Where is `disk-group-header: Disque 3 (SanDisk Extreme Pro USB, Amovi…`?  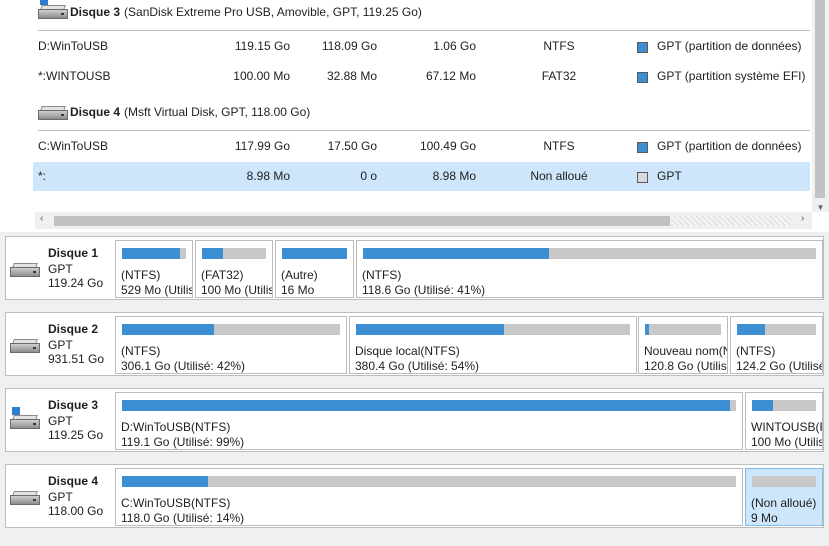 disk-group-header: Disque 3 (SanDisk Extreme Pro USB, Amovi… is located at coordinates (230, 11).